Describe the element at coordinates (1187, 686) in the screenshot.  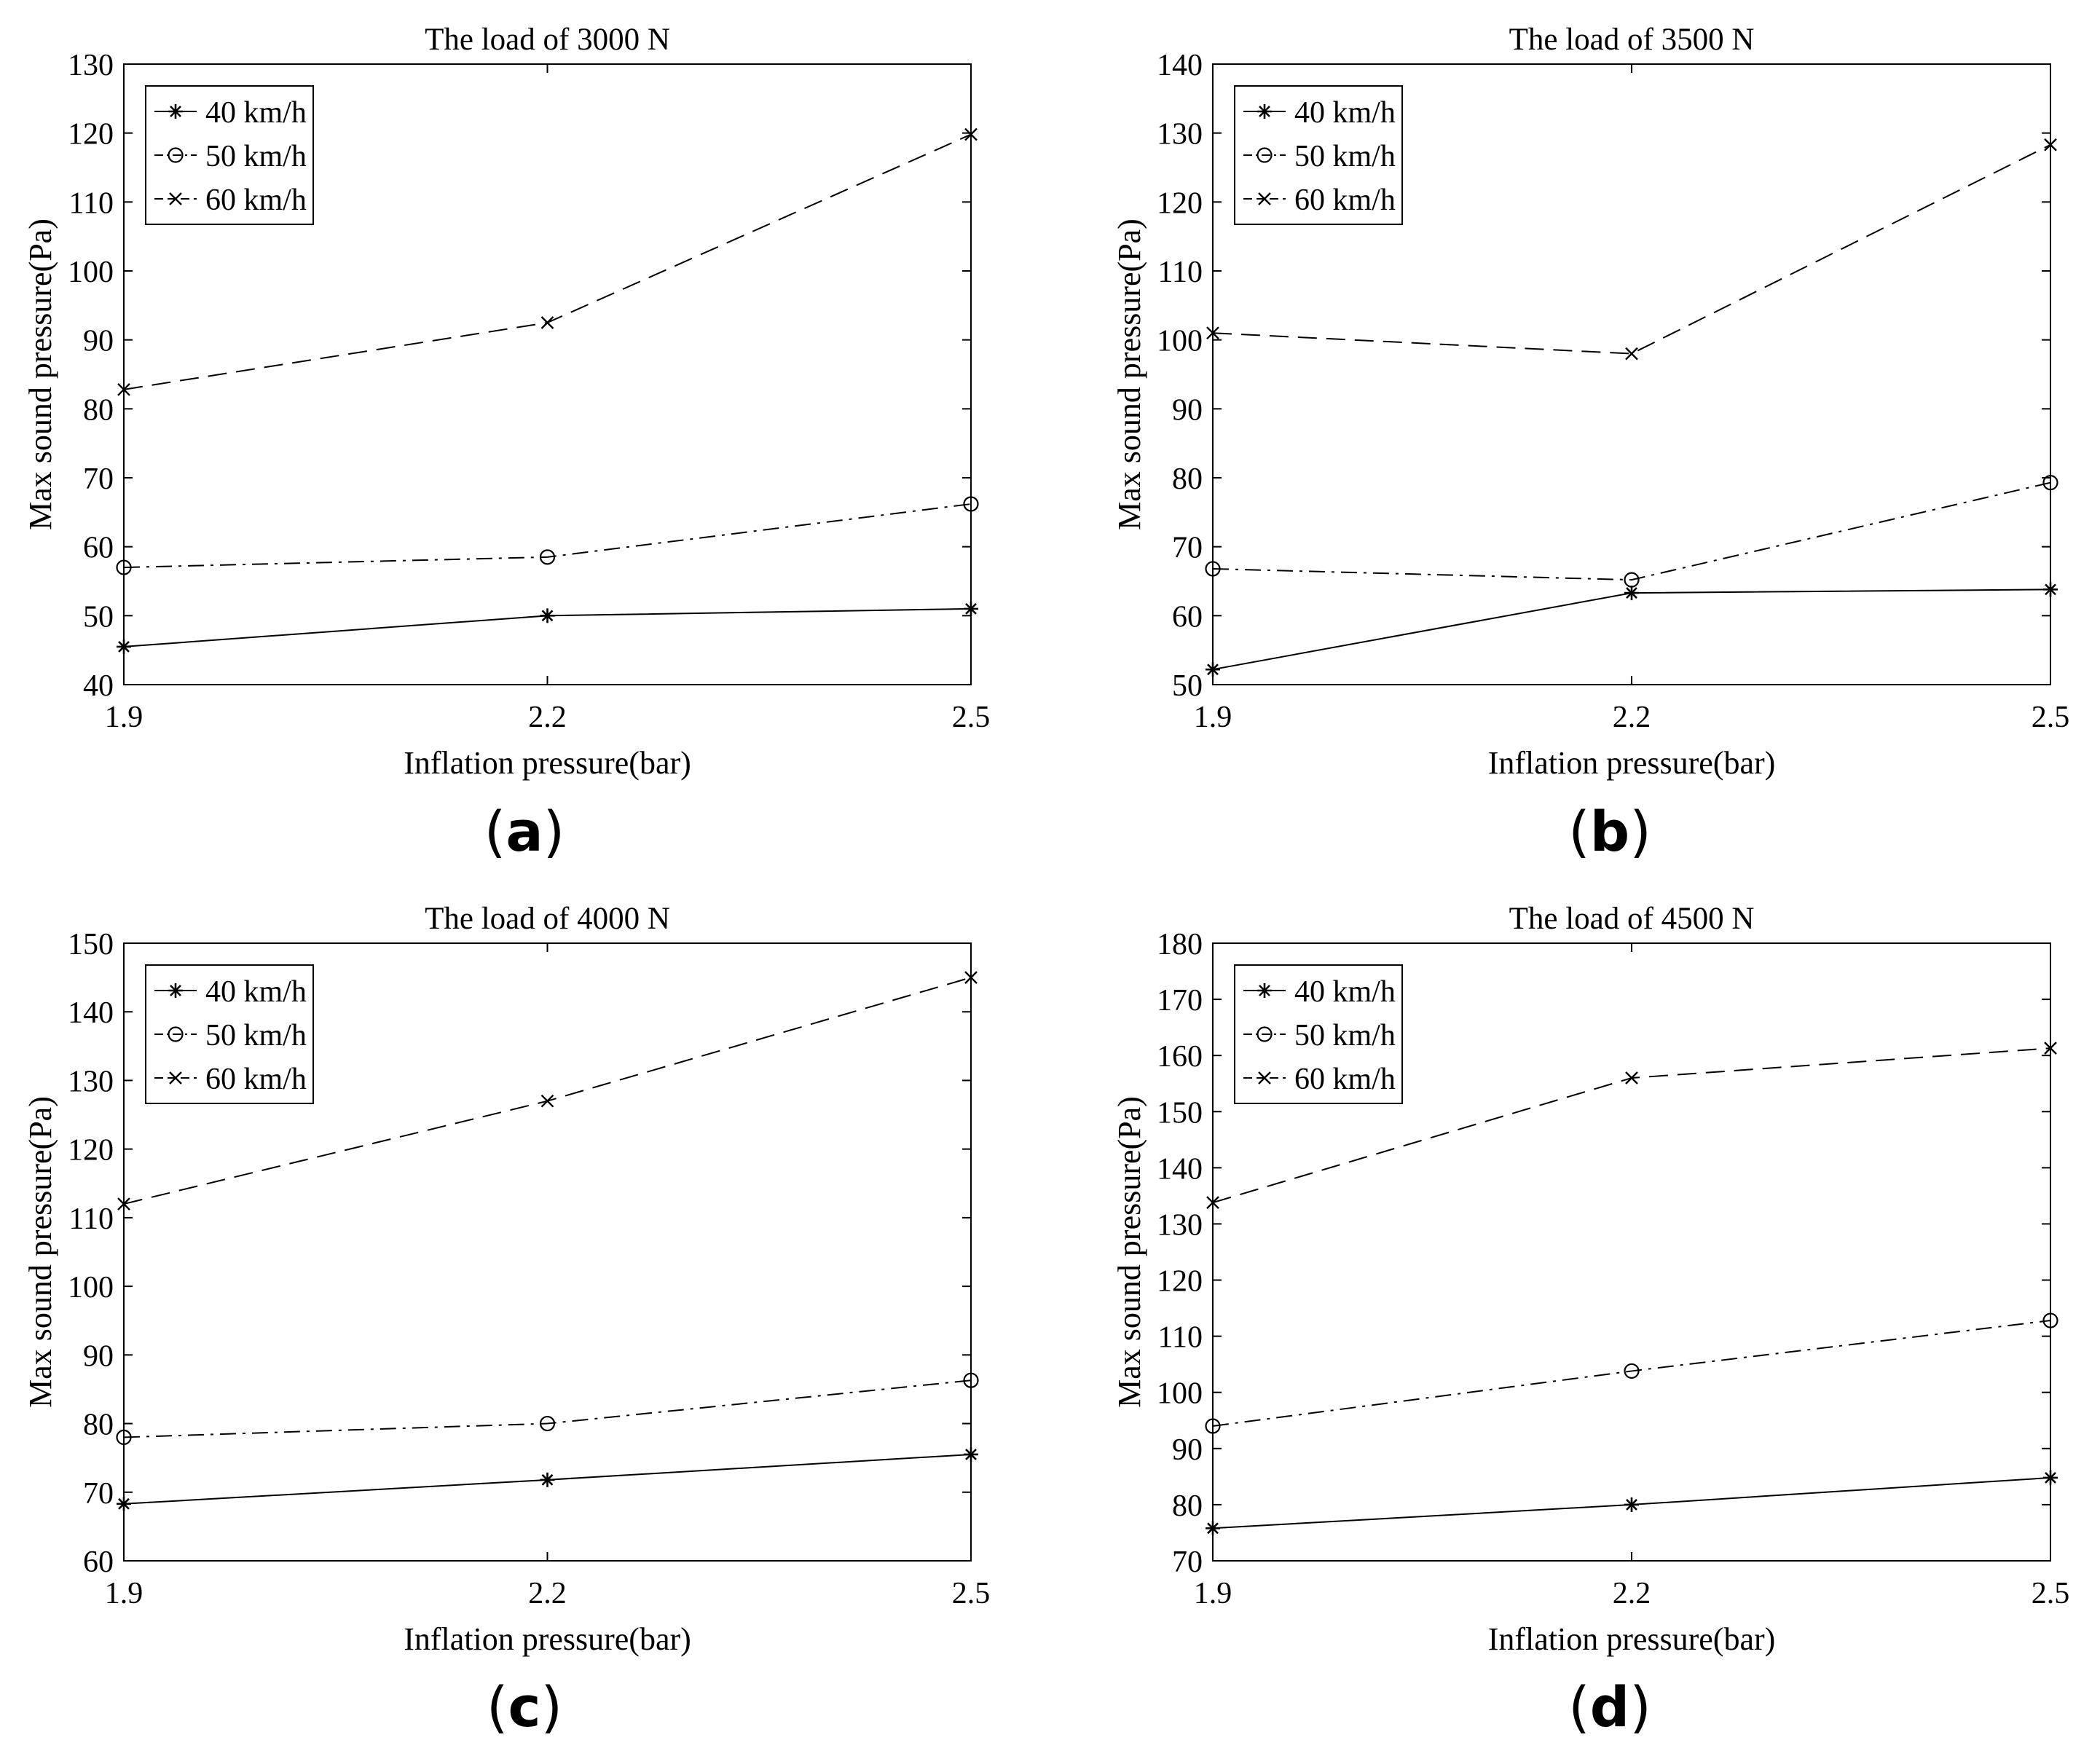
I see `y-tick-label: 50` at that location.